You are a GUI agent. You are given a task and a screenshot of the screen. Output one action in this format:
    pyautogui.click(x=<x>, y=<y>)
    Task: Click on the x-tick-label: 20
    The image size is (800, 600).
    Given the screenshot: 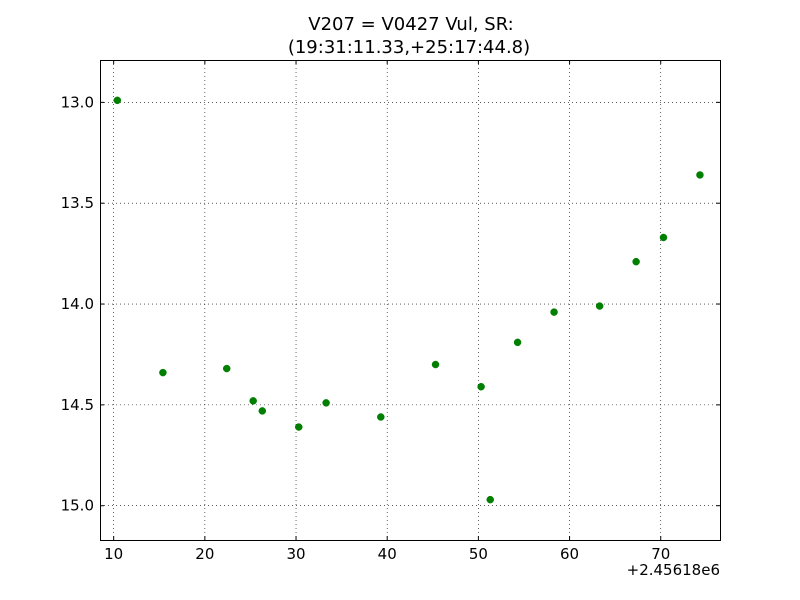 What is the action you would take?
    pyautogui.click(x=204, y=554)
    